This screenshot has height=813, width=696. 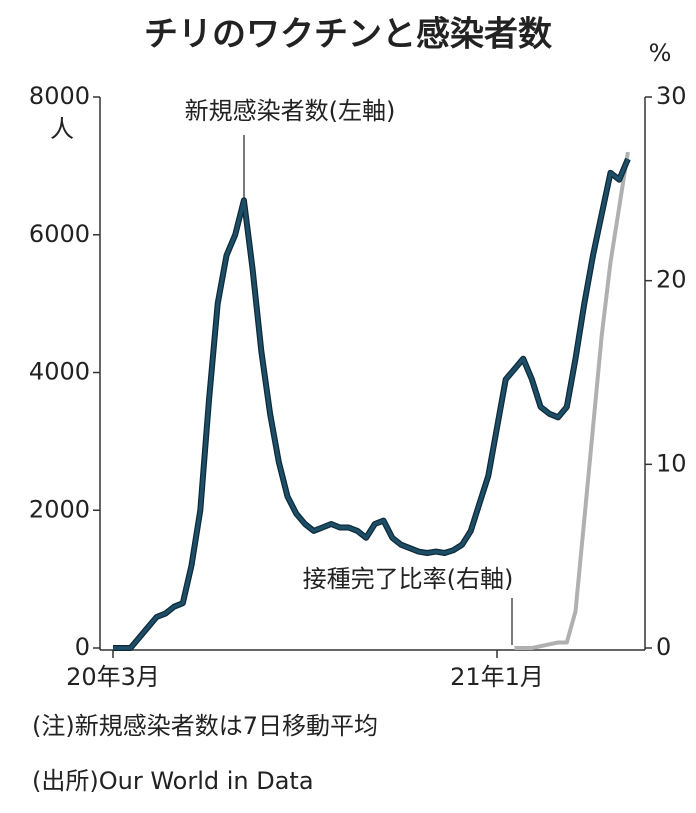 What do you see at coordinates (663, 647) in the screenshot?
I see `y2-tick-label: 0` at bounding box center [663, 647].